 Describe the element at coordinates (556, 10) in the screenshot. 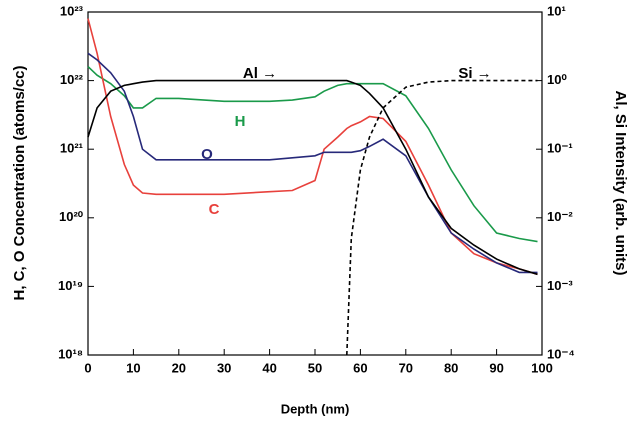

I see `y2-tick-label: 10¹` at that location.